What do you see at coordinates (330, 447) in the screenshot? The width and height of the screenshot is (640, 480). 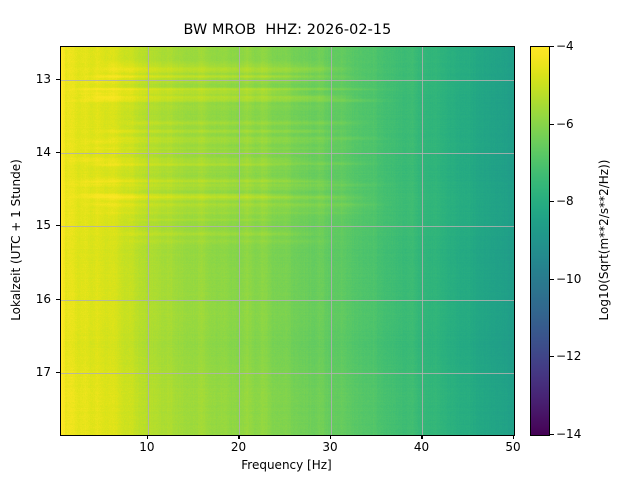 I see `x-tick-label: 30` at bounding box center [330, 447].